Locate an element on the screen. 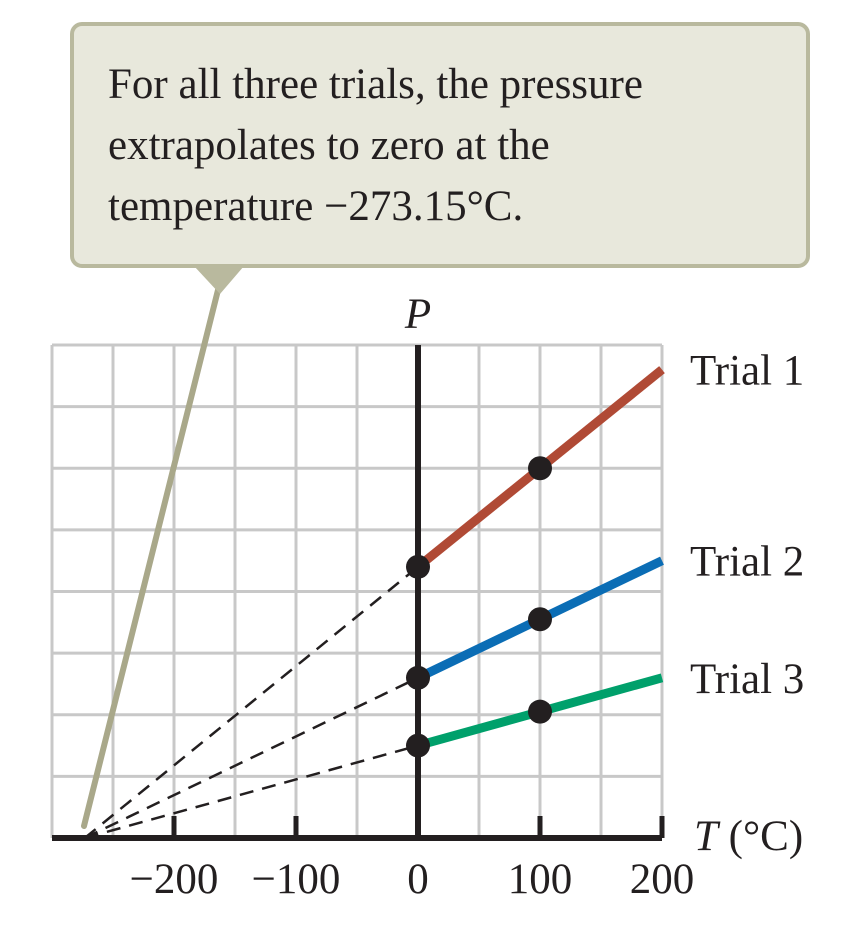  callout-line-2: extrapolates to zero at the is located at coordinates (329, 145).